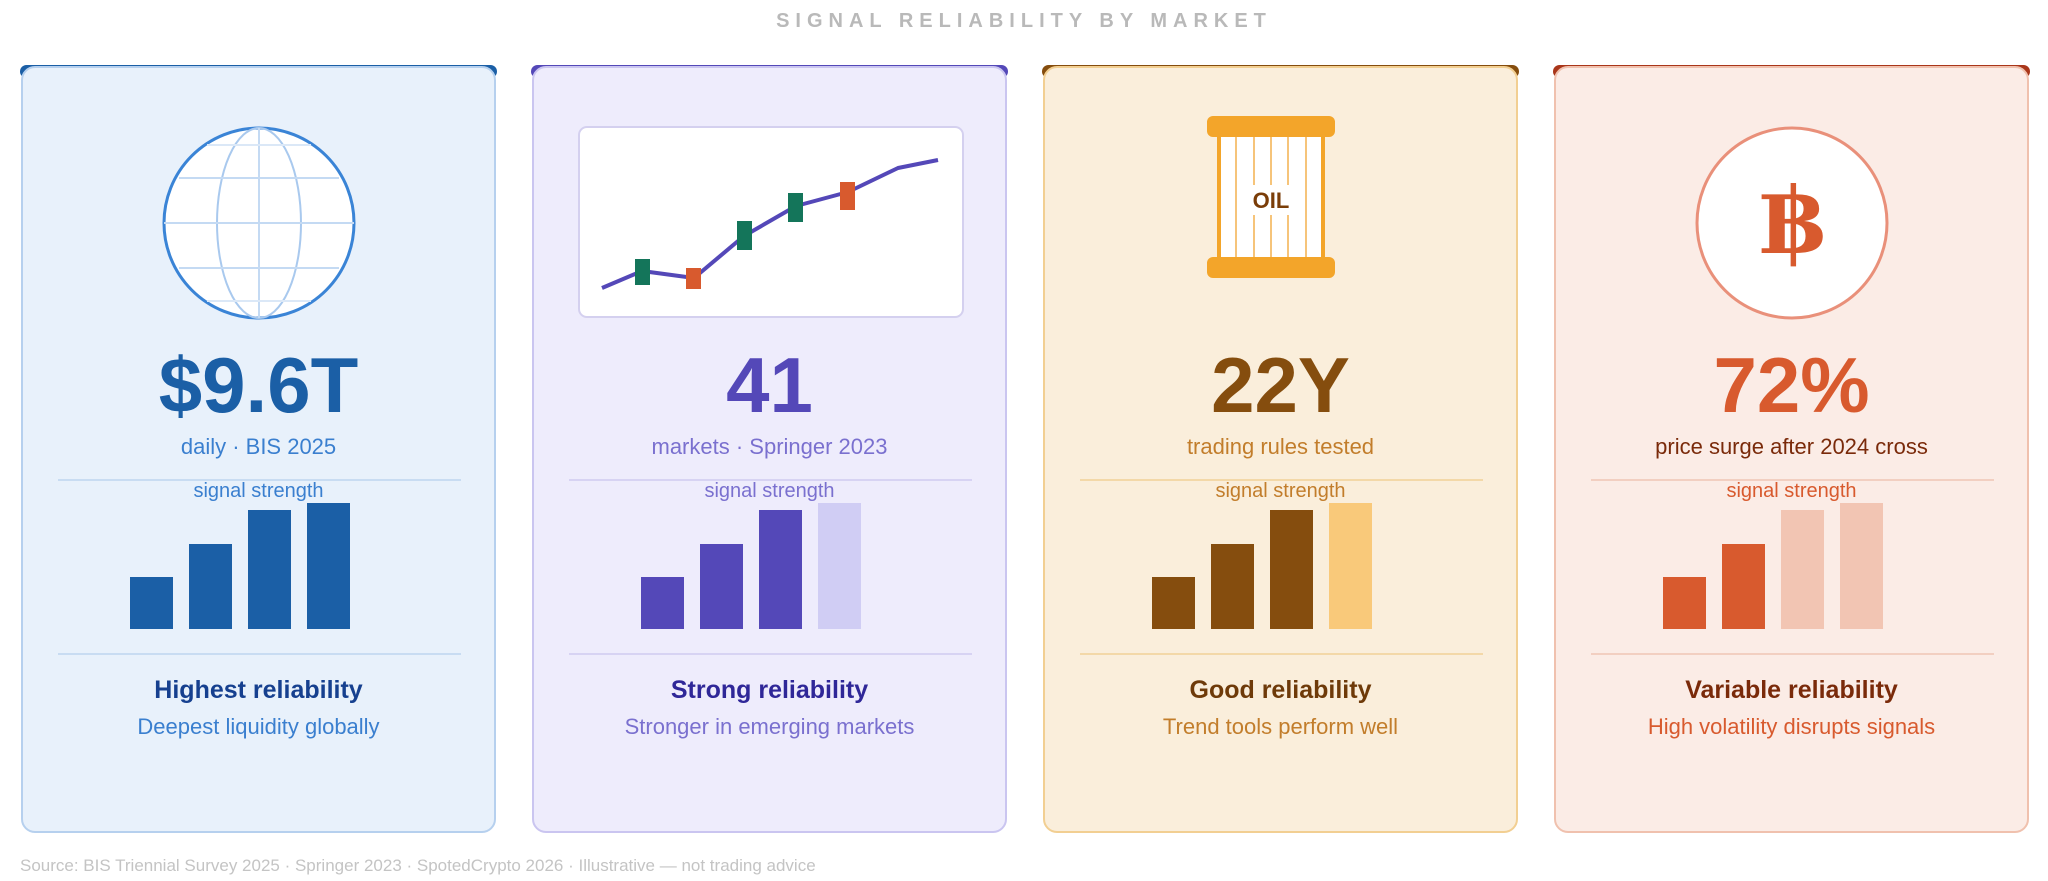 The width and height of the screenshot is (2048, 881). Describe the element at coordinates (1791, 690) in the screenshot. I see `reliability-title: Variable reliability` at that location.